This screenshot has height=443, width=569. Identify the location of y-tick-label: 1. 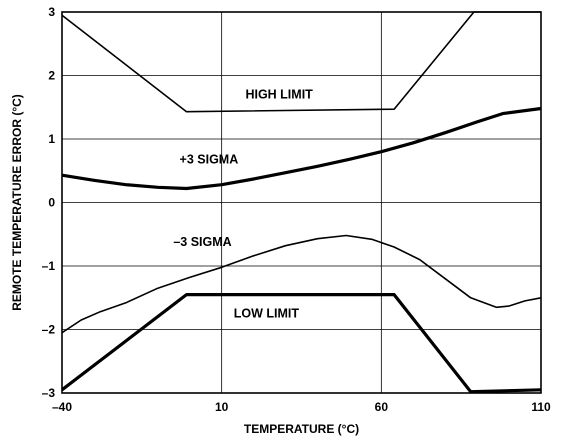
(51, 139).